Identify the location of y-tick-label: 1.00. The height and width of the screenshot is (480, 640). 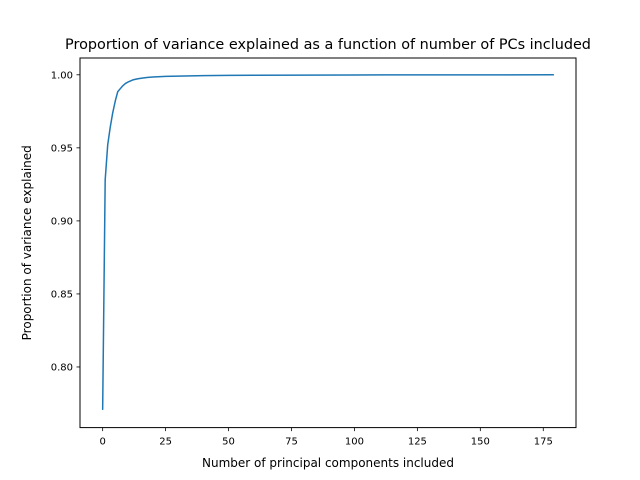
(62, 75).